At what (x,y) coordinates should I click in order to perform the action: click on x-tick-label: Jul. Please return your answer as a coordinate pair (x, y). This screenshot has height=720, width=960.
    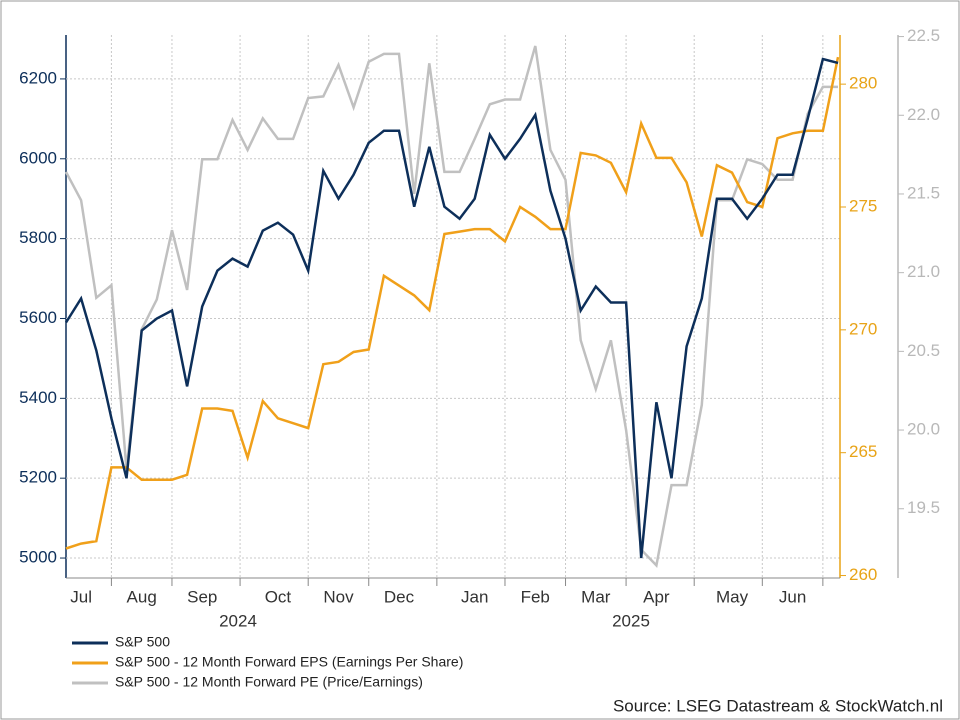
    Looking at the image, I should click on (81, 596).